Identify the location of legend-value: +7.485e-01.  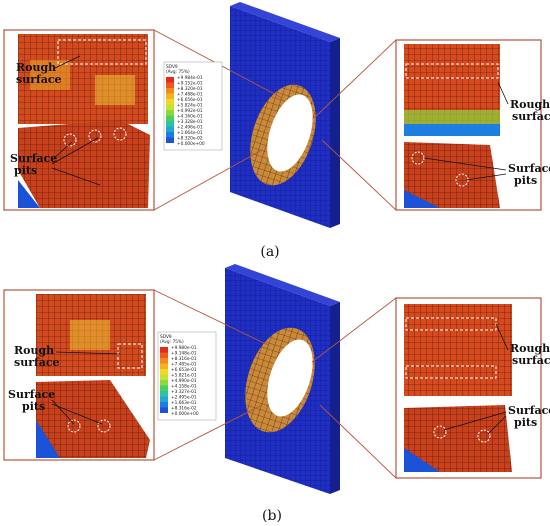
(184, 365).